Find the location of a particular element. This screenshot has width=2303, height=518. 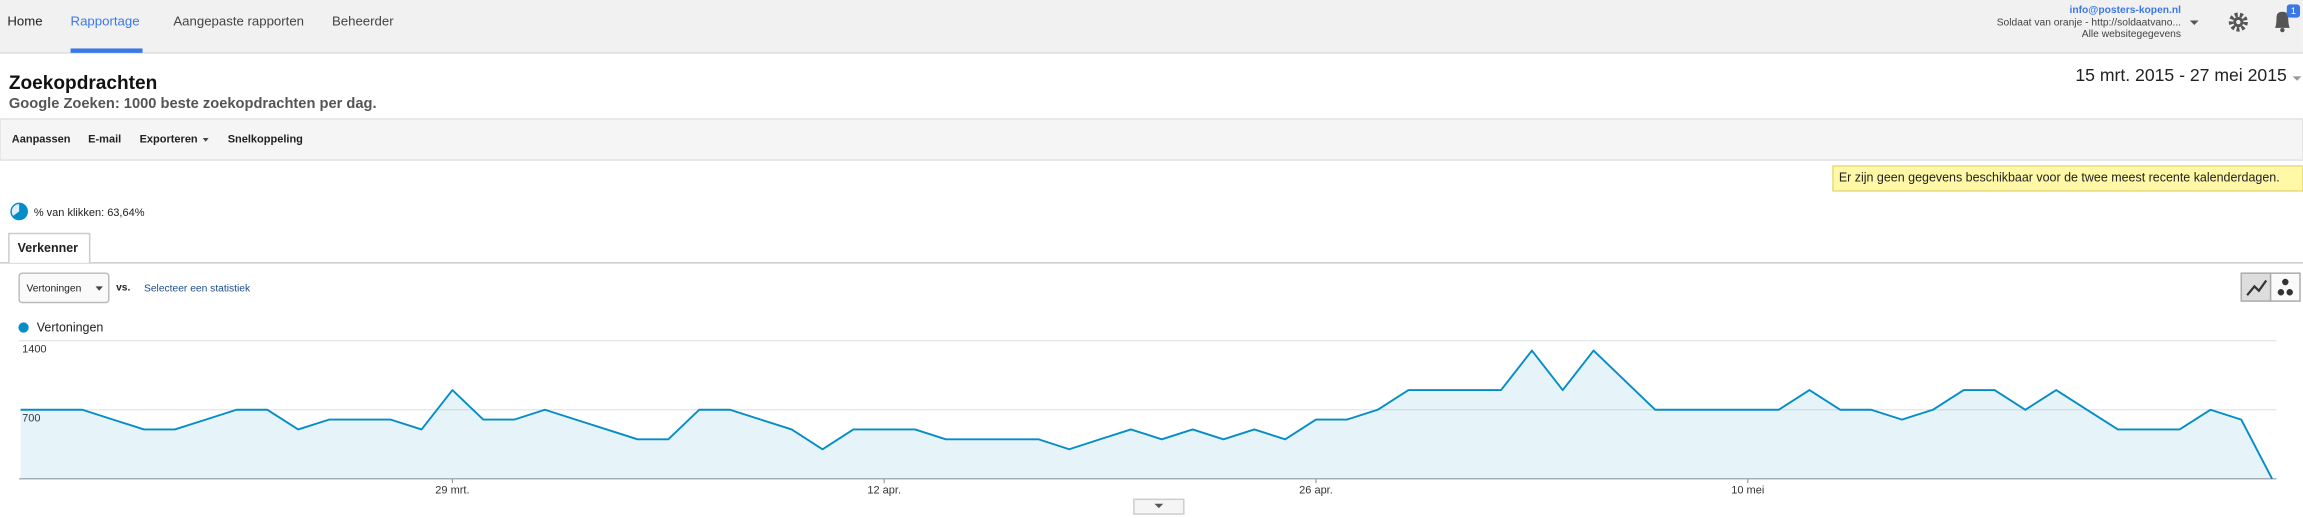

date-range: 15 mrt. 2015 - 27 mei 2015 is located at coordinates (2181, 75).